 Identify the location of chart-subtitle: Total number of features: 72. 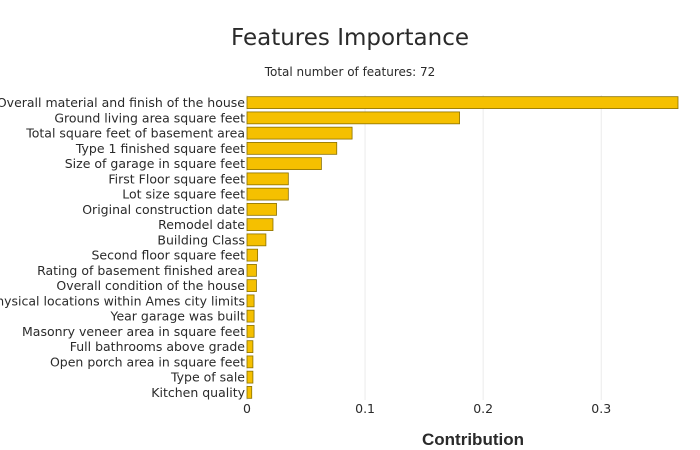
(350, 72).